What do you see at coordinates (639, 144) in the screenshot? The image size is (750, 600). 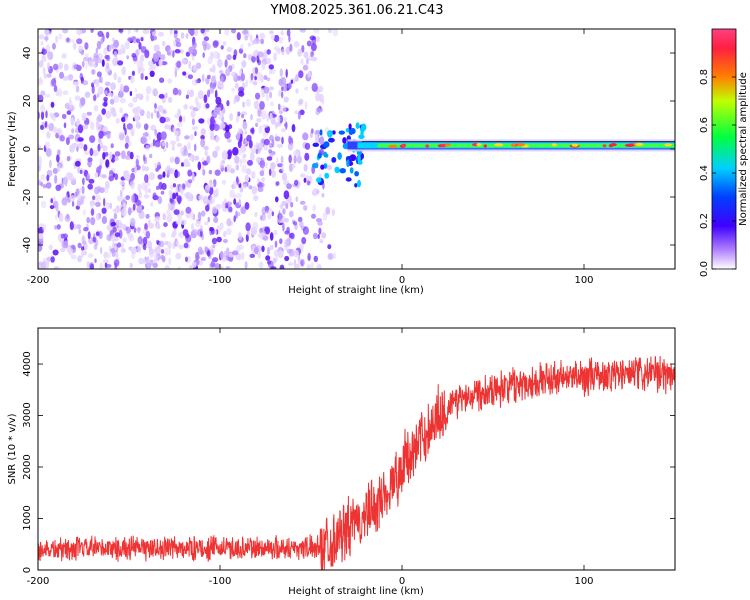 I see `signal-band-hotspot` at bounding box center [639, 144].